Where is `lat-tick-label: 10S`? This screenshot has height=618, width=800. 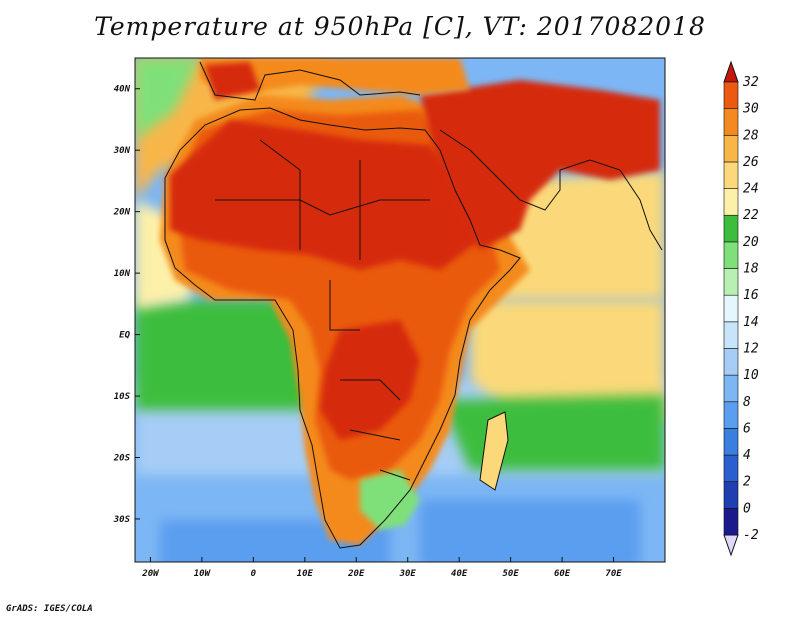
lat-tick-label: 10S is located at coordinates (122, 397).